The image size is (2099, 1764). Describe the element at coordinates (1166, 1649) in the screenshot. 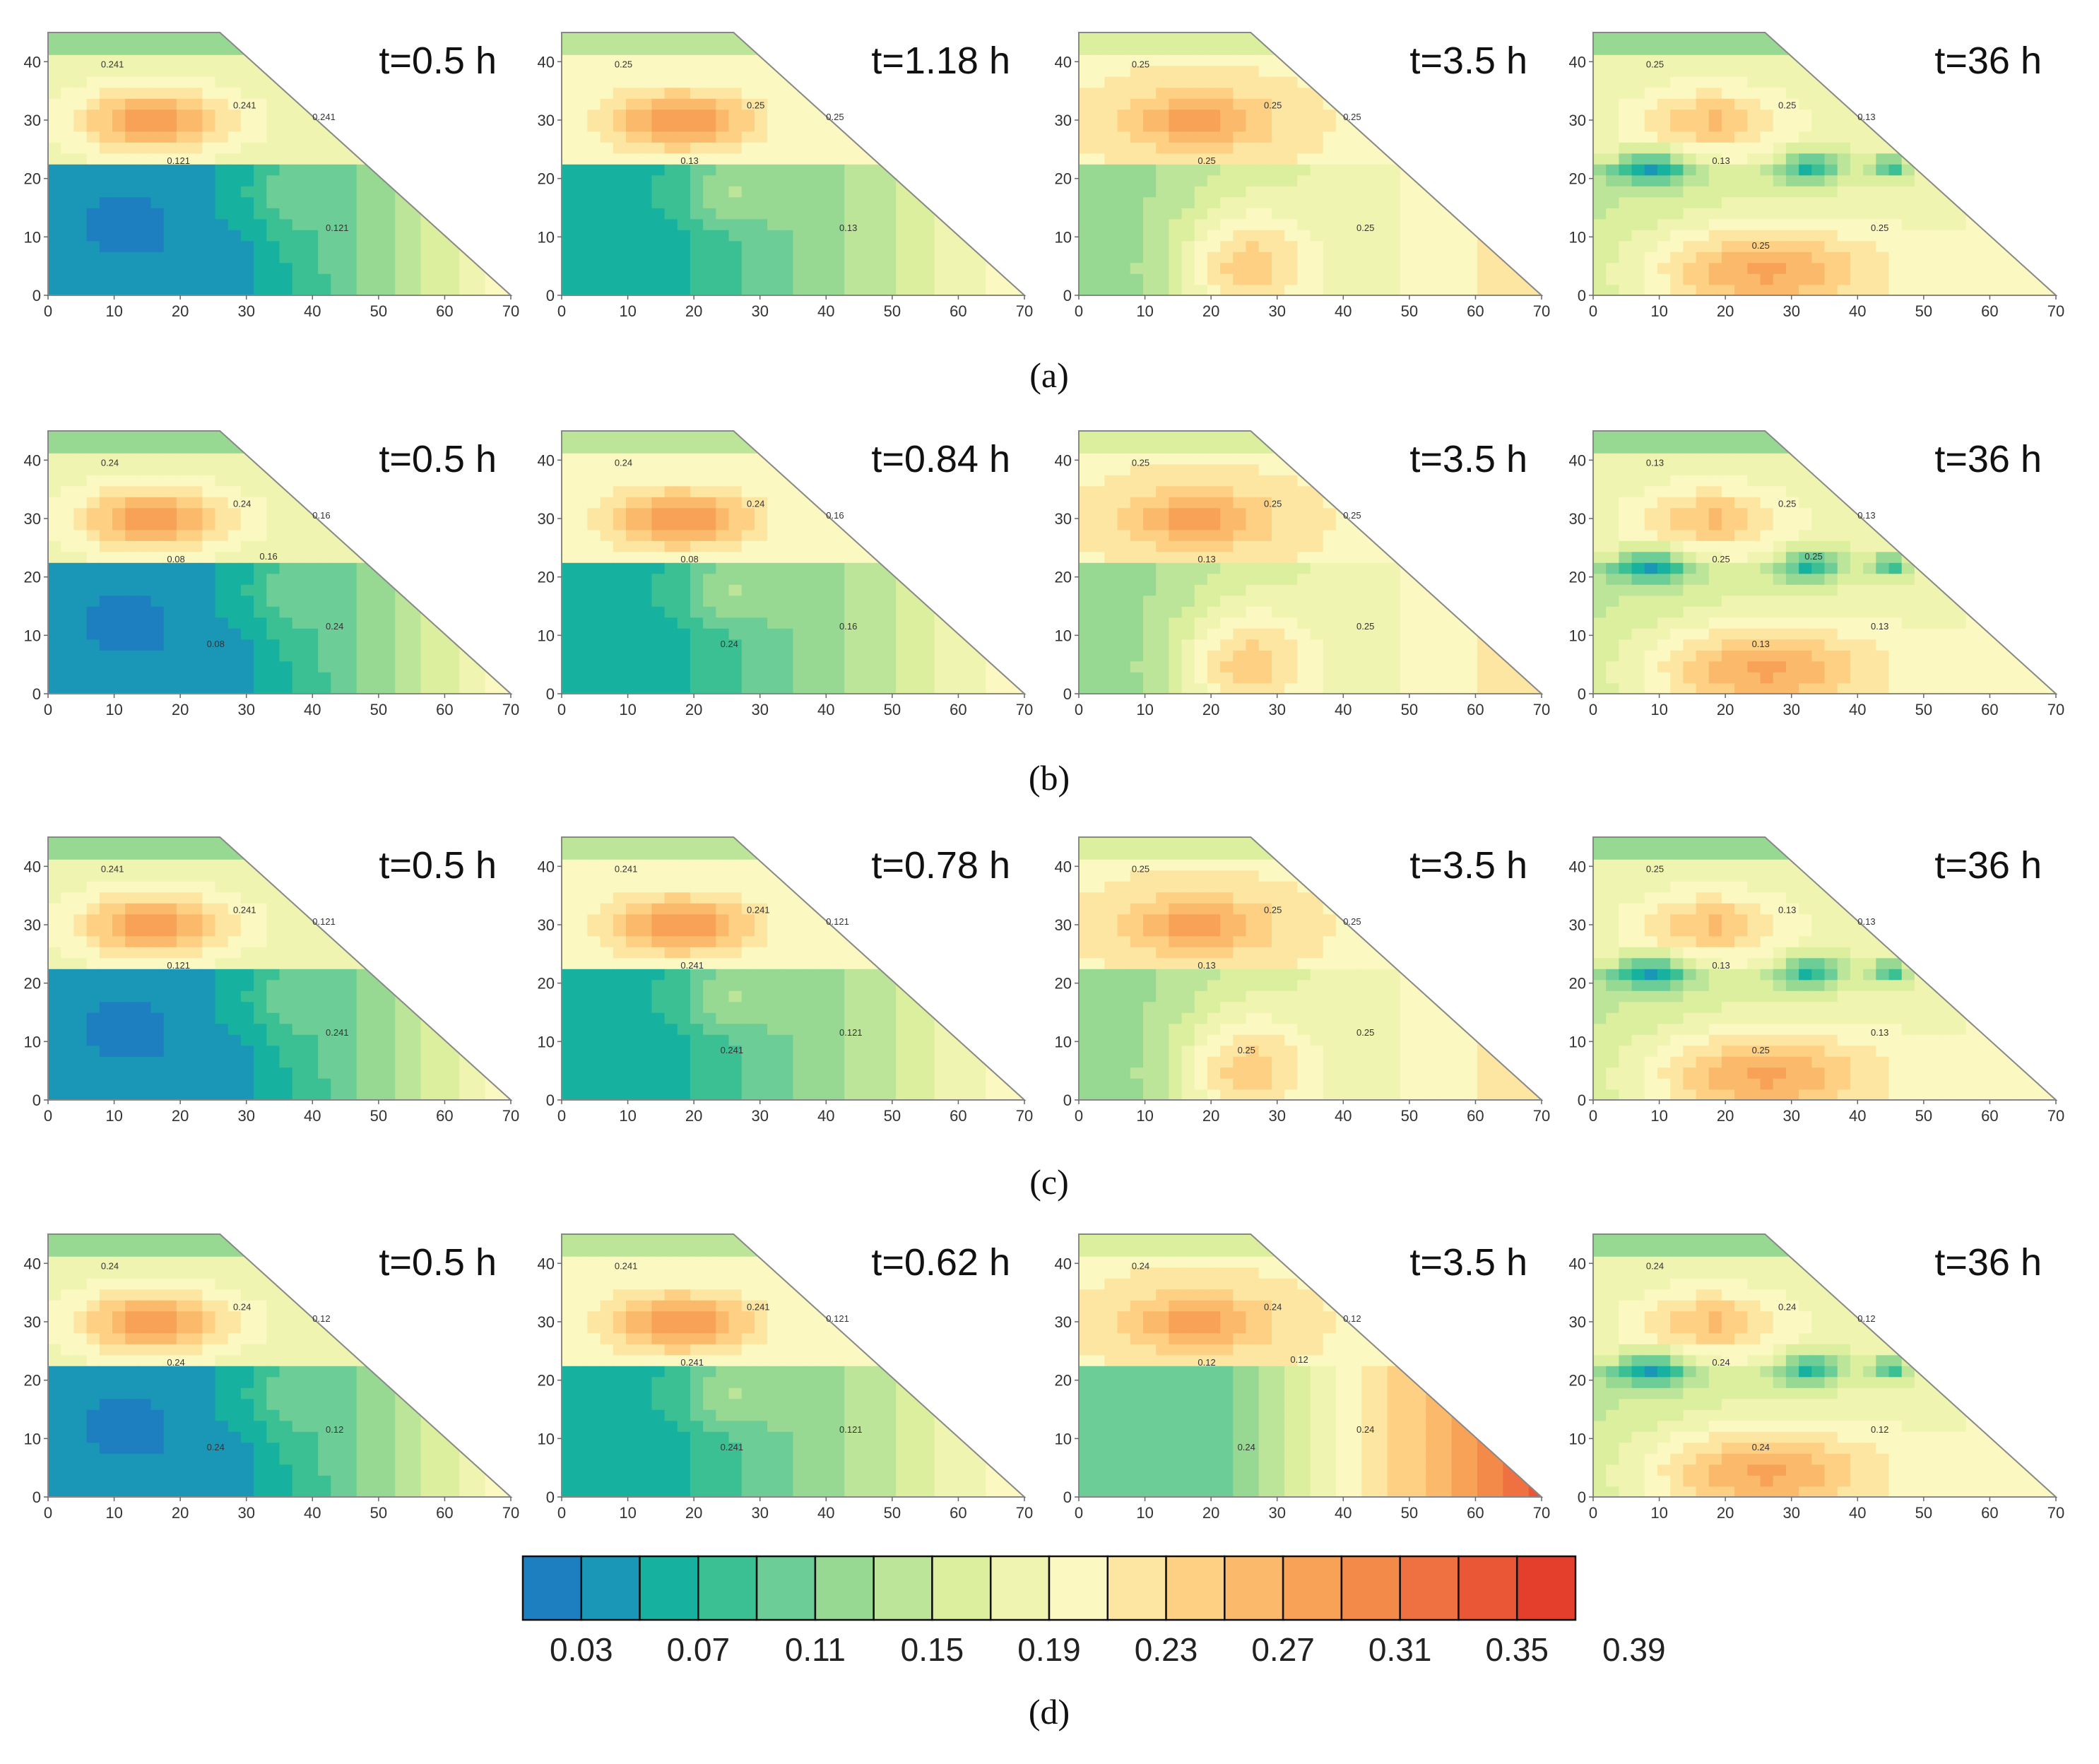

I see `colorbar-tick-label: 0.23` at that location.